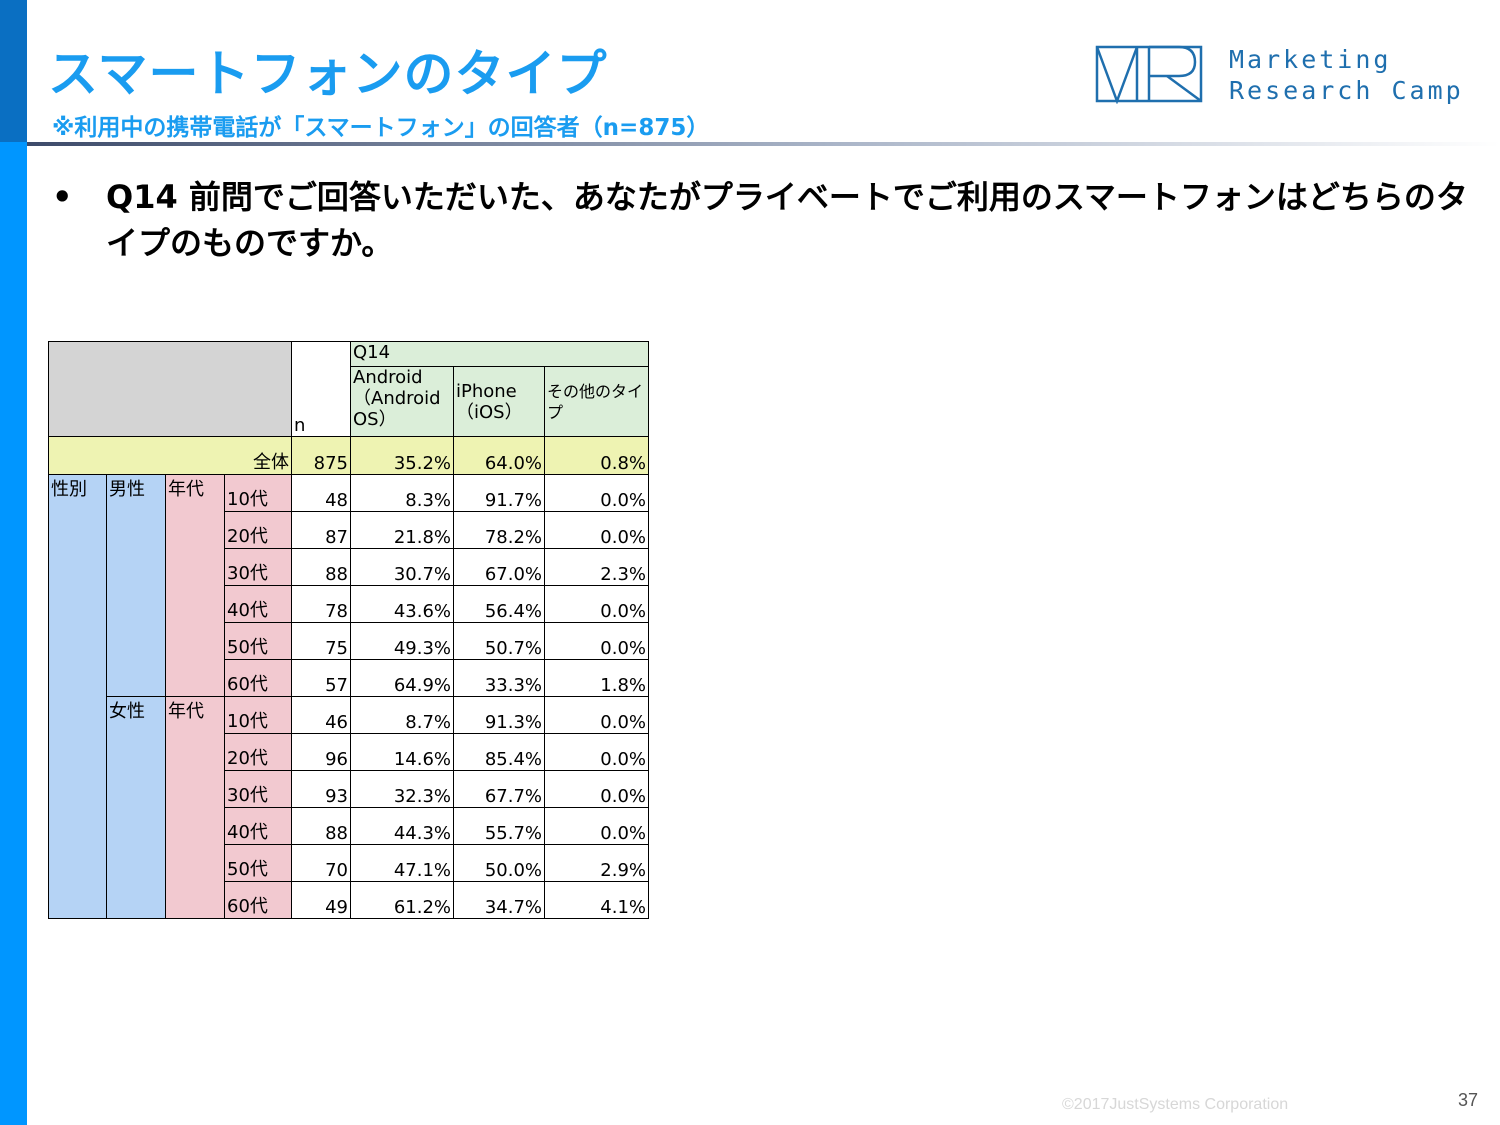  What do you see at coordinates (499, 715) in the screenshot?
I see `iphone-cell: 91.3%` at bounding box center [499, 715].